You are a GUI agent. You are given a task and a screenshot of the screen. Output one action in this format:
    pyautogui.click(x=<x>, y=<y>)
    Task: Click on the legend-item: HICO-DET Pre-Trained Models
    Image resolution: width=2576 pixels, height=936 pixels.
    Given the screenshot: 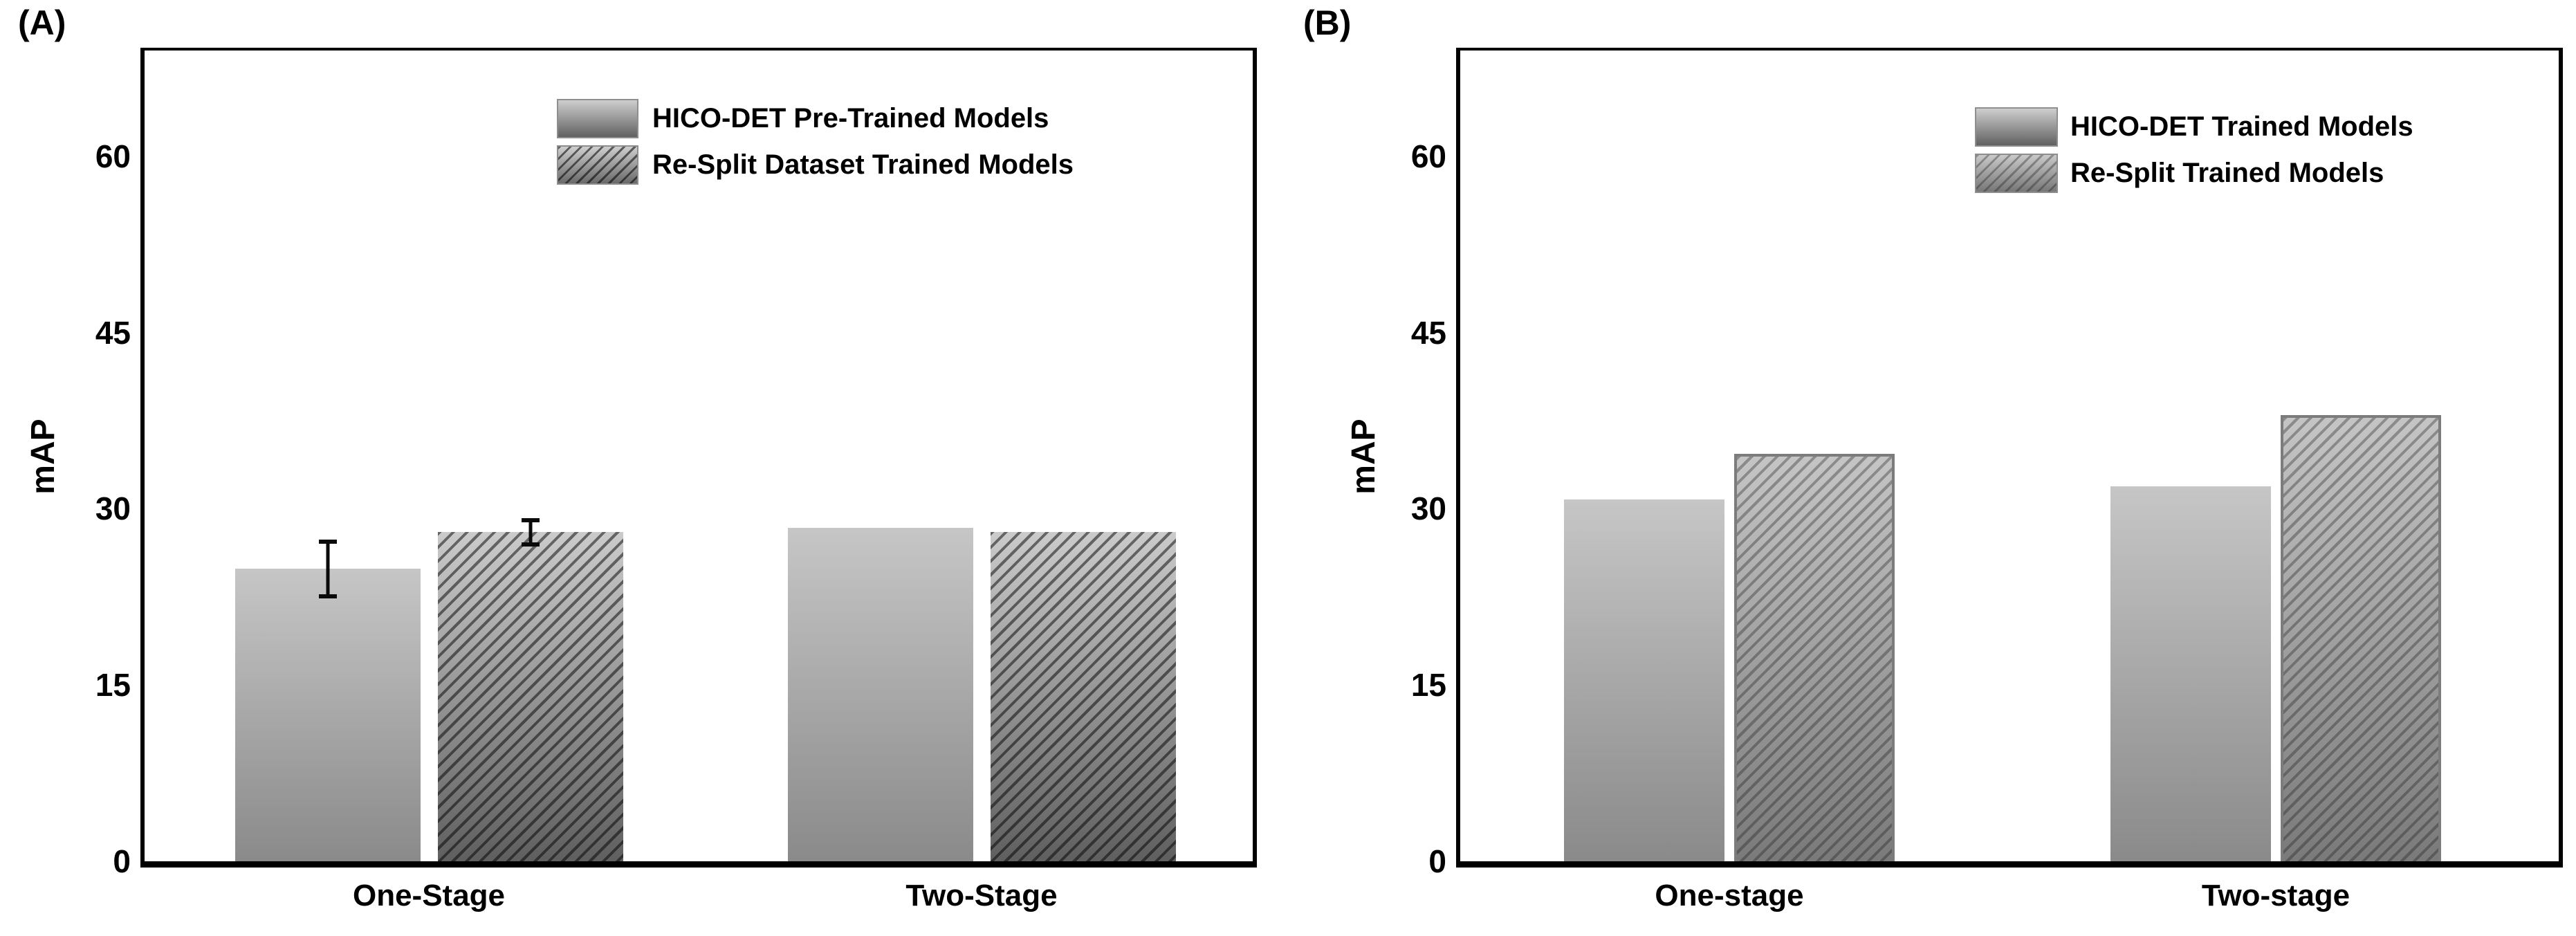 What is the action you would take?
    pyautogui.click(x=815, y=118)
    